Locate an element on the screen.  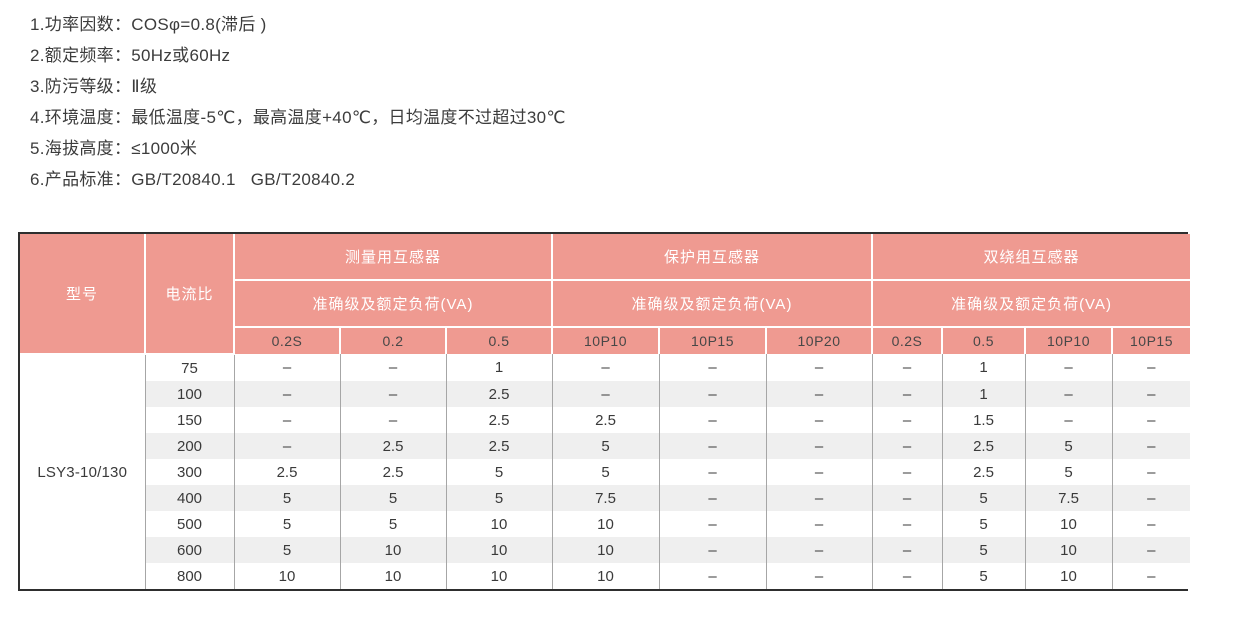
spec-item-pollution-class: 3.防污等级：Ⅱ级 is located at coordinates (94, 86).